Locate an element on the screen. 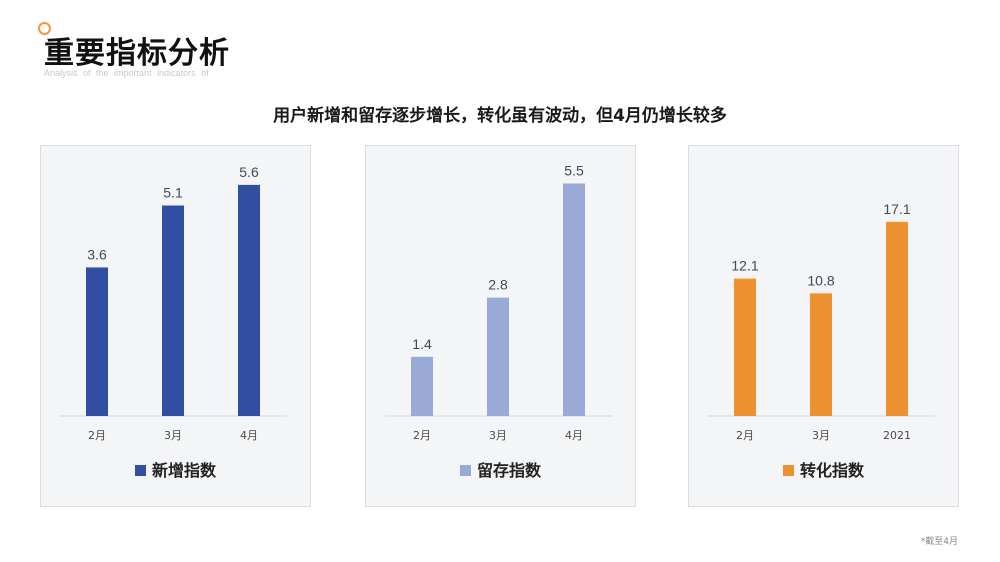  legend-retention: 留存指数 is located at coordinates (500, 469).